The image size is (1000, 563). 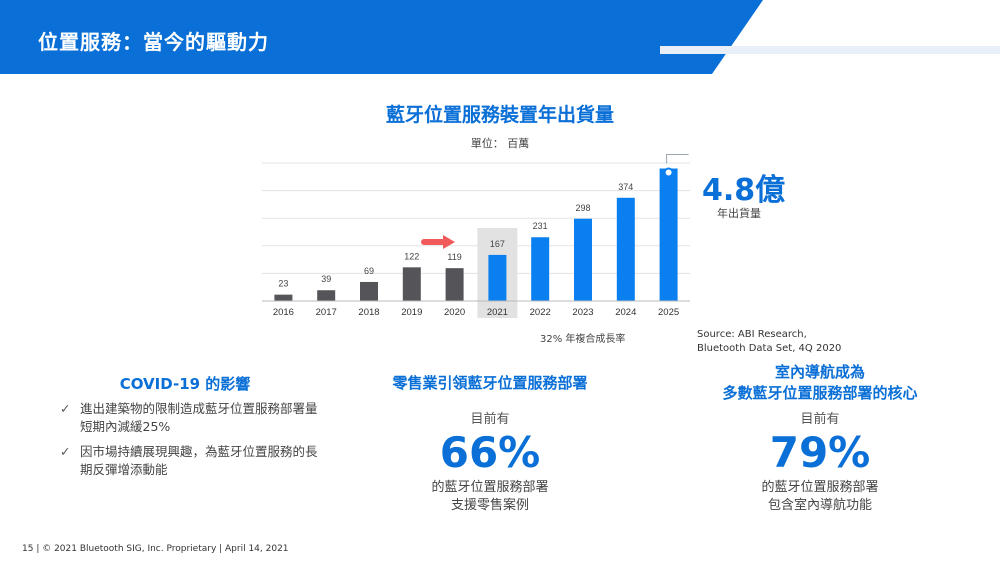 I want to click on cagr-note: 32% 年複合成長率, so click(x=583, y=339).